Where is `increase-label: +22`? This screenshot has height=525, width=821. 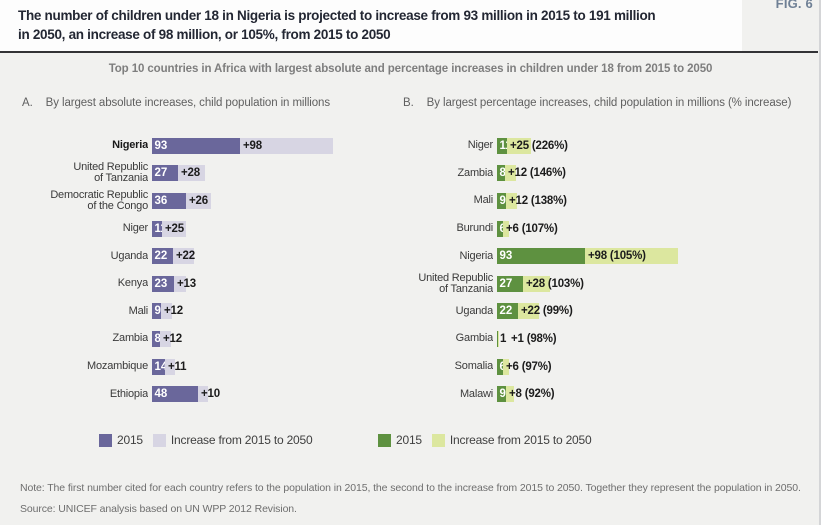 increase-label: +22 is located at coordinates (185, 256).